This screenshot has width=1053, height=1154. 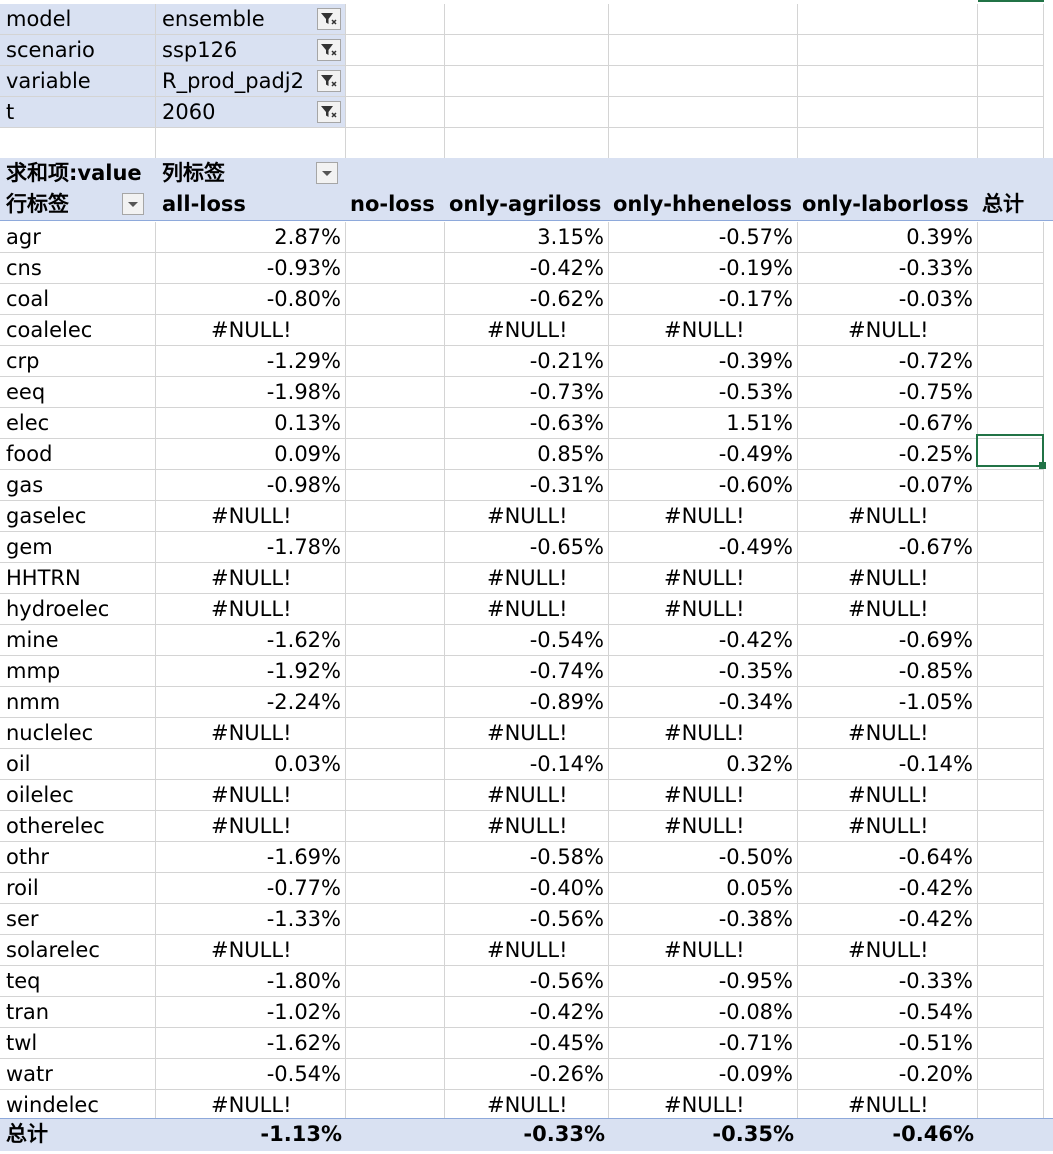 What do you see at coordinates (251, 671) in the screenshot?
I see `value-cell-all-loss: -1.92%` at bounding box center [251, 671].